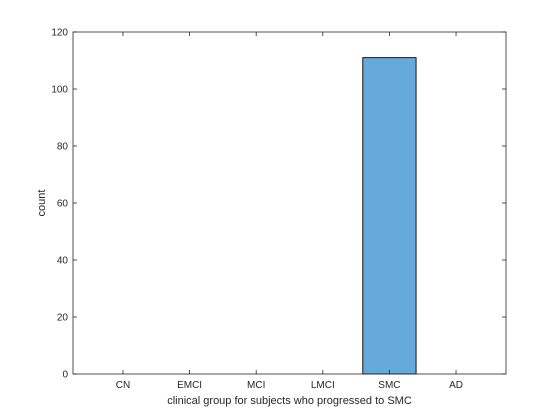 The height and width of the screenshot is (420, 560). What do you see at coordinates (256, 385) in the screenshot?
I see `x-tick-label: MCI` at bounding box center [256, 385].